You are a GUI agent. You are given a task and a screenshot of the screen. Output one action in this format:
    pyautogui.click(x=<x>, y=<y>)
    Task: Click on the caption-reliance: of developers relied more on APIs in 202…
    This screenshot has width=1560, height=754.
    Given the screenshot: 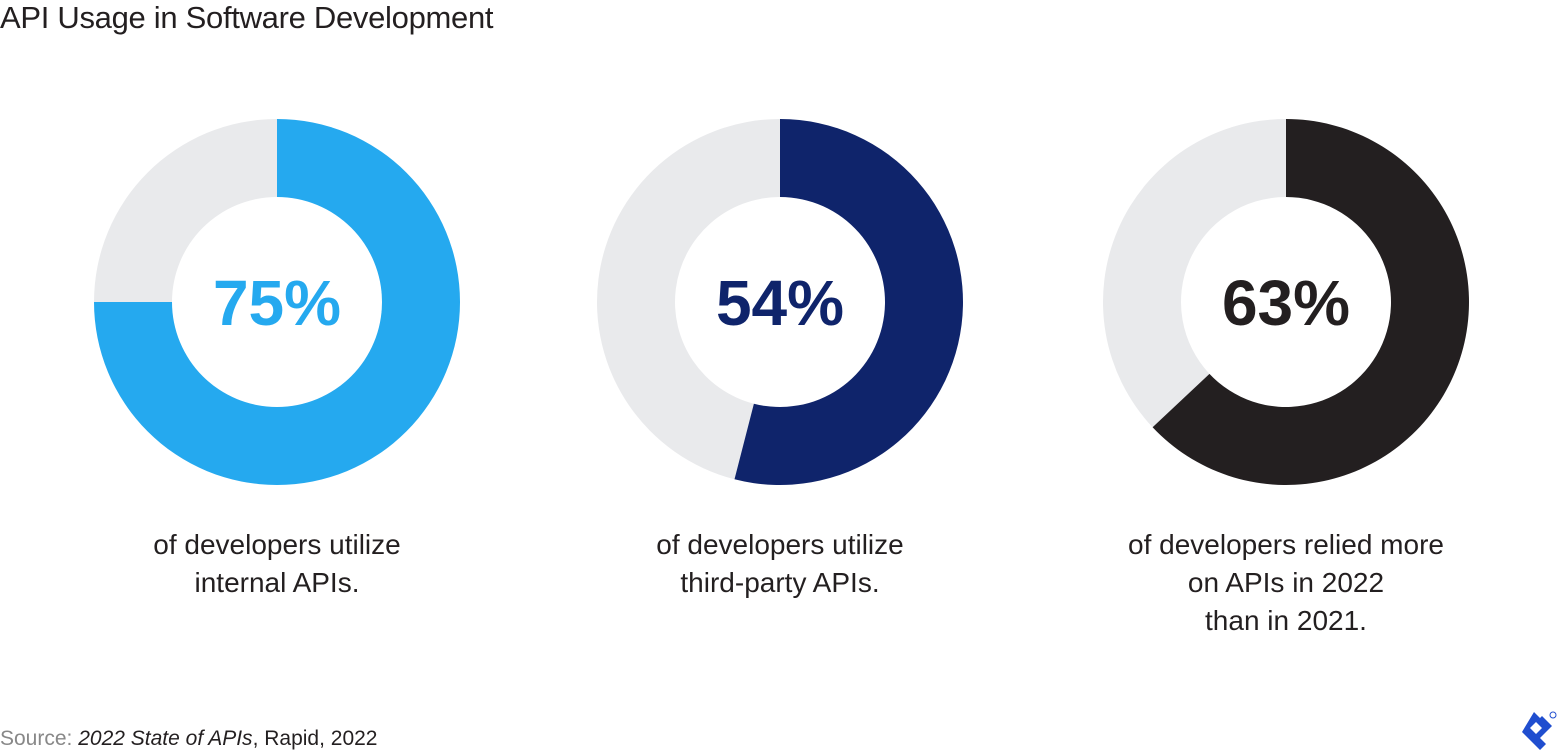 What is the action you would take?
    pyautogui.click(x=1286, y=583)
    